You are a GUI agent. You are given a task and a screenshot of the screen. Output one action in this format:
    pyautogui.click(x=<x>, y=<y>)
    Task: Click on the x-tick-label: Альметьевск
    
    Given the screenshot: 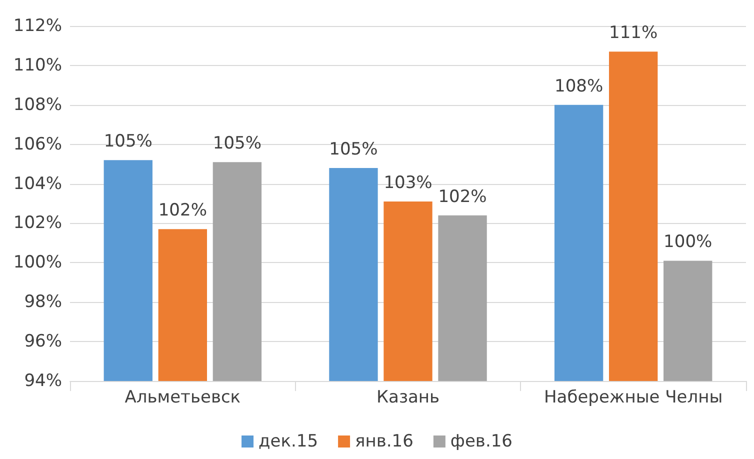 What is the action you would take?
    pyautogui.click(x=182, y=398)
    